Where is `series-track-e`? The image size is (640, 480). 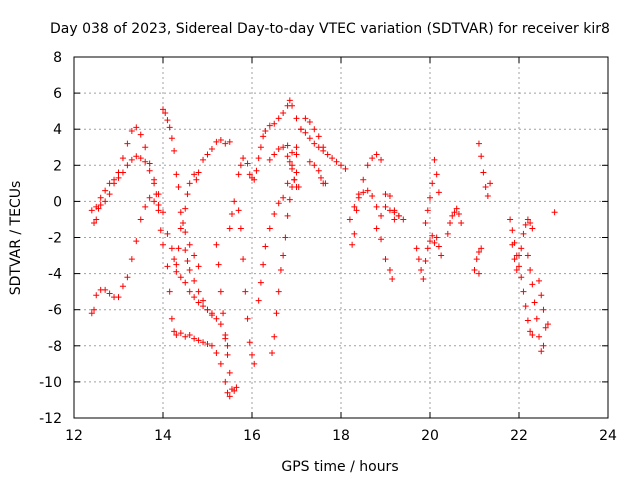 series-track-e is located at coordinates (203, 202).